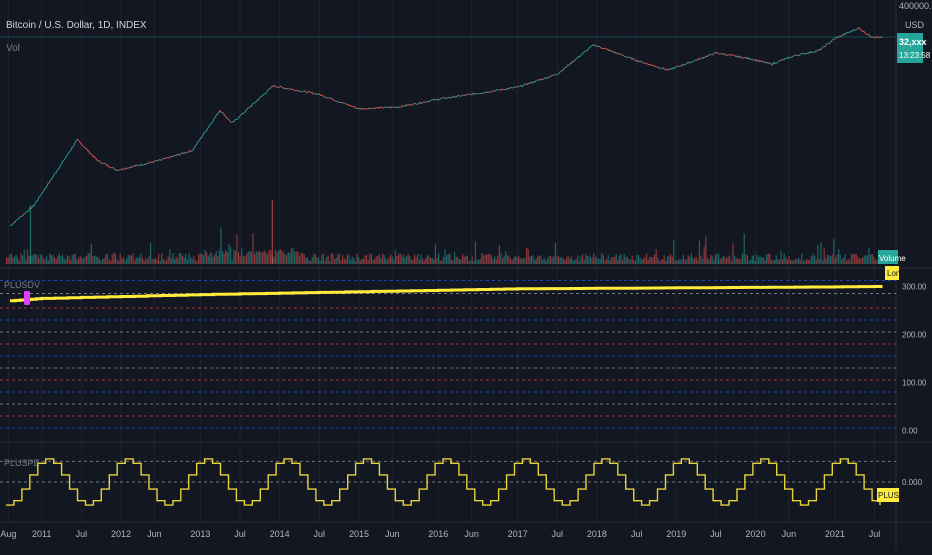  Describe the element at coordinates (915, 25) in the screenshot. I see `currency-label: USD` at that location.